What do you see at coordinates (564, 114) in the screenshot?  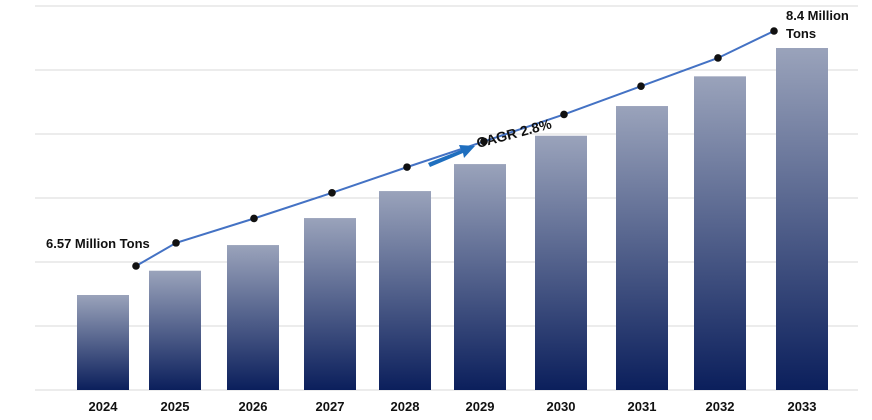 I see `trend-point-2030` at bounding box center [564, 114].